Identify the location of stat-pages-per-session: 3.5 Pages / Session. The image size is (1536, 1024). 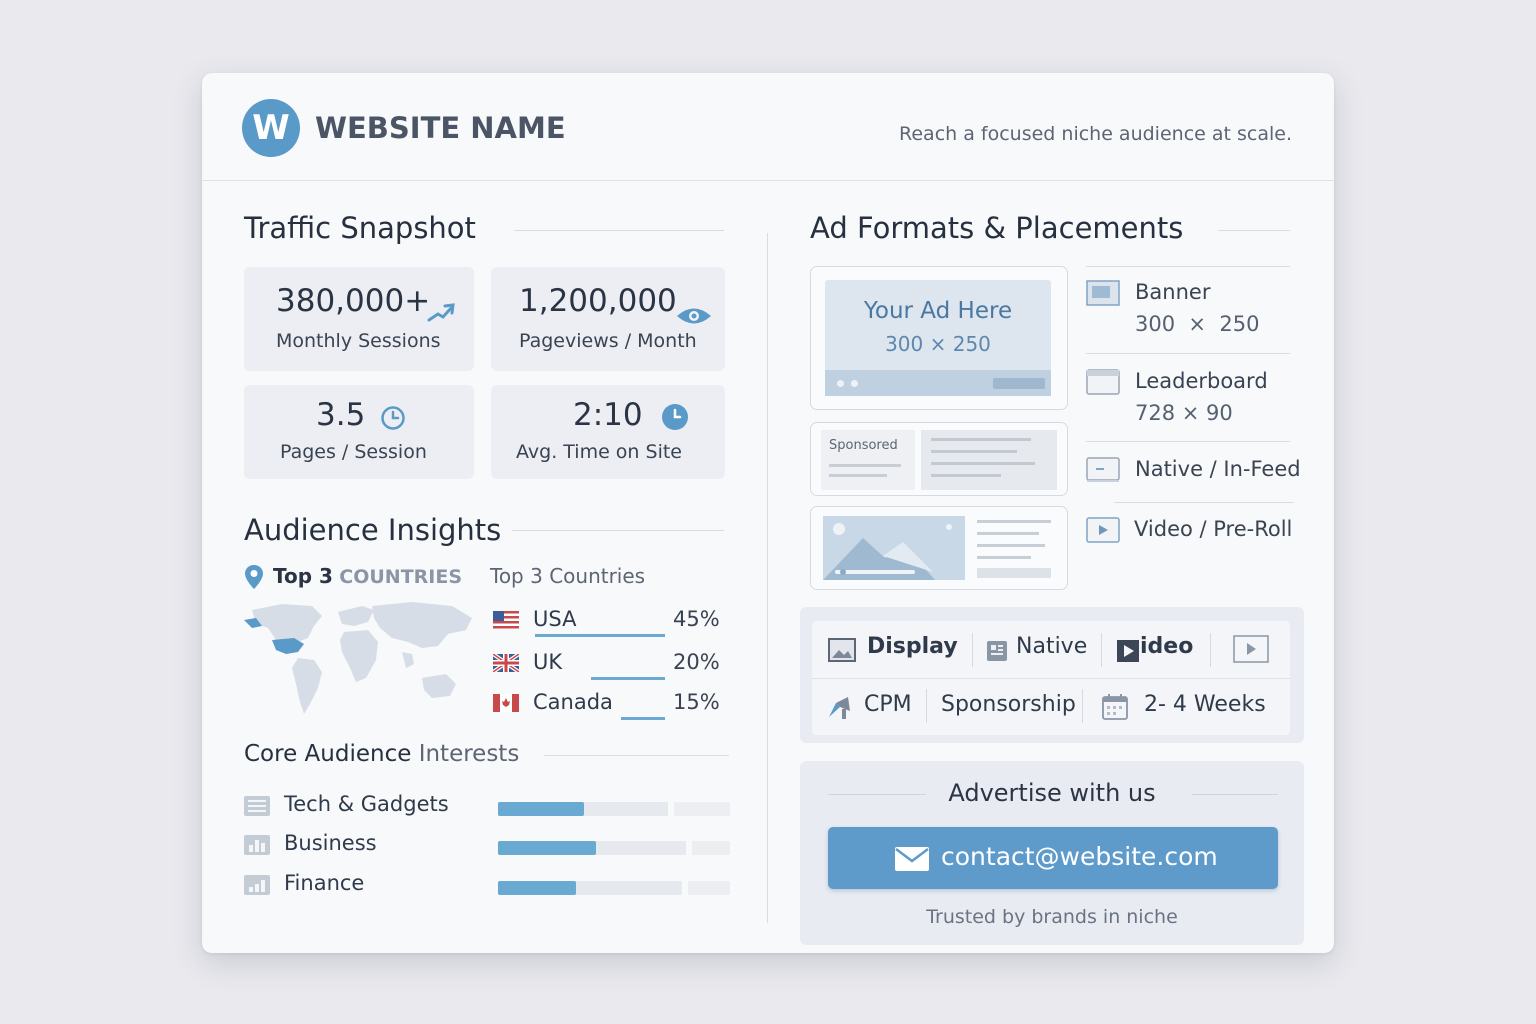
(359, 432).